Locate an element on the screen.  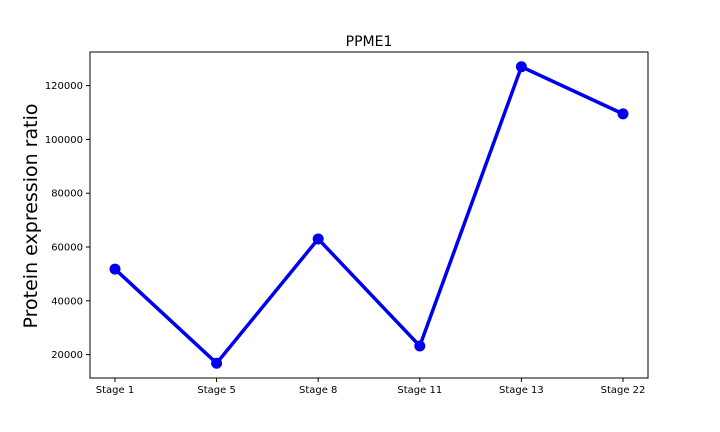
y-axis-label: Protein expression ratio is located at coordinates (31, 216).